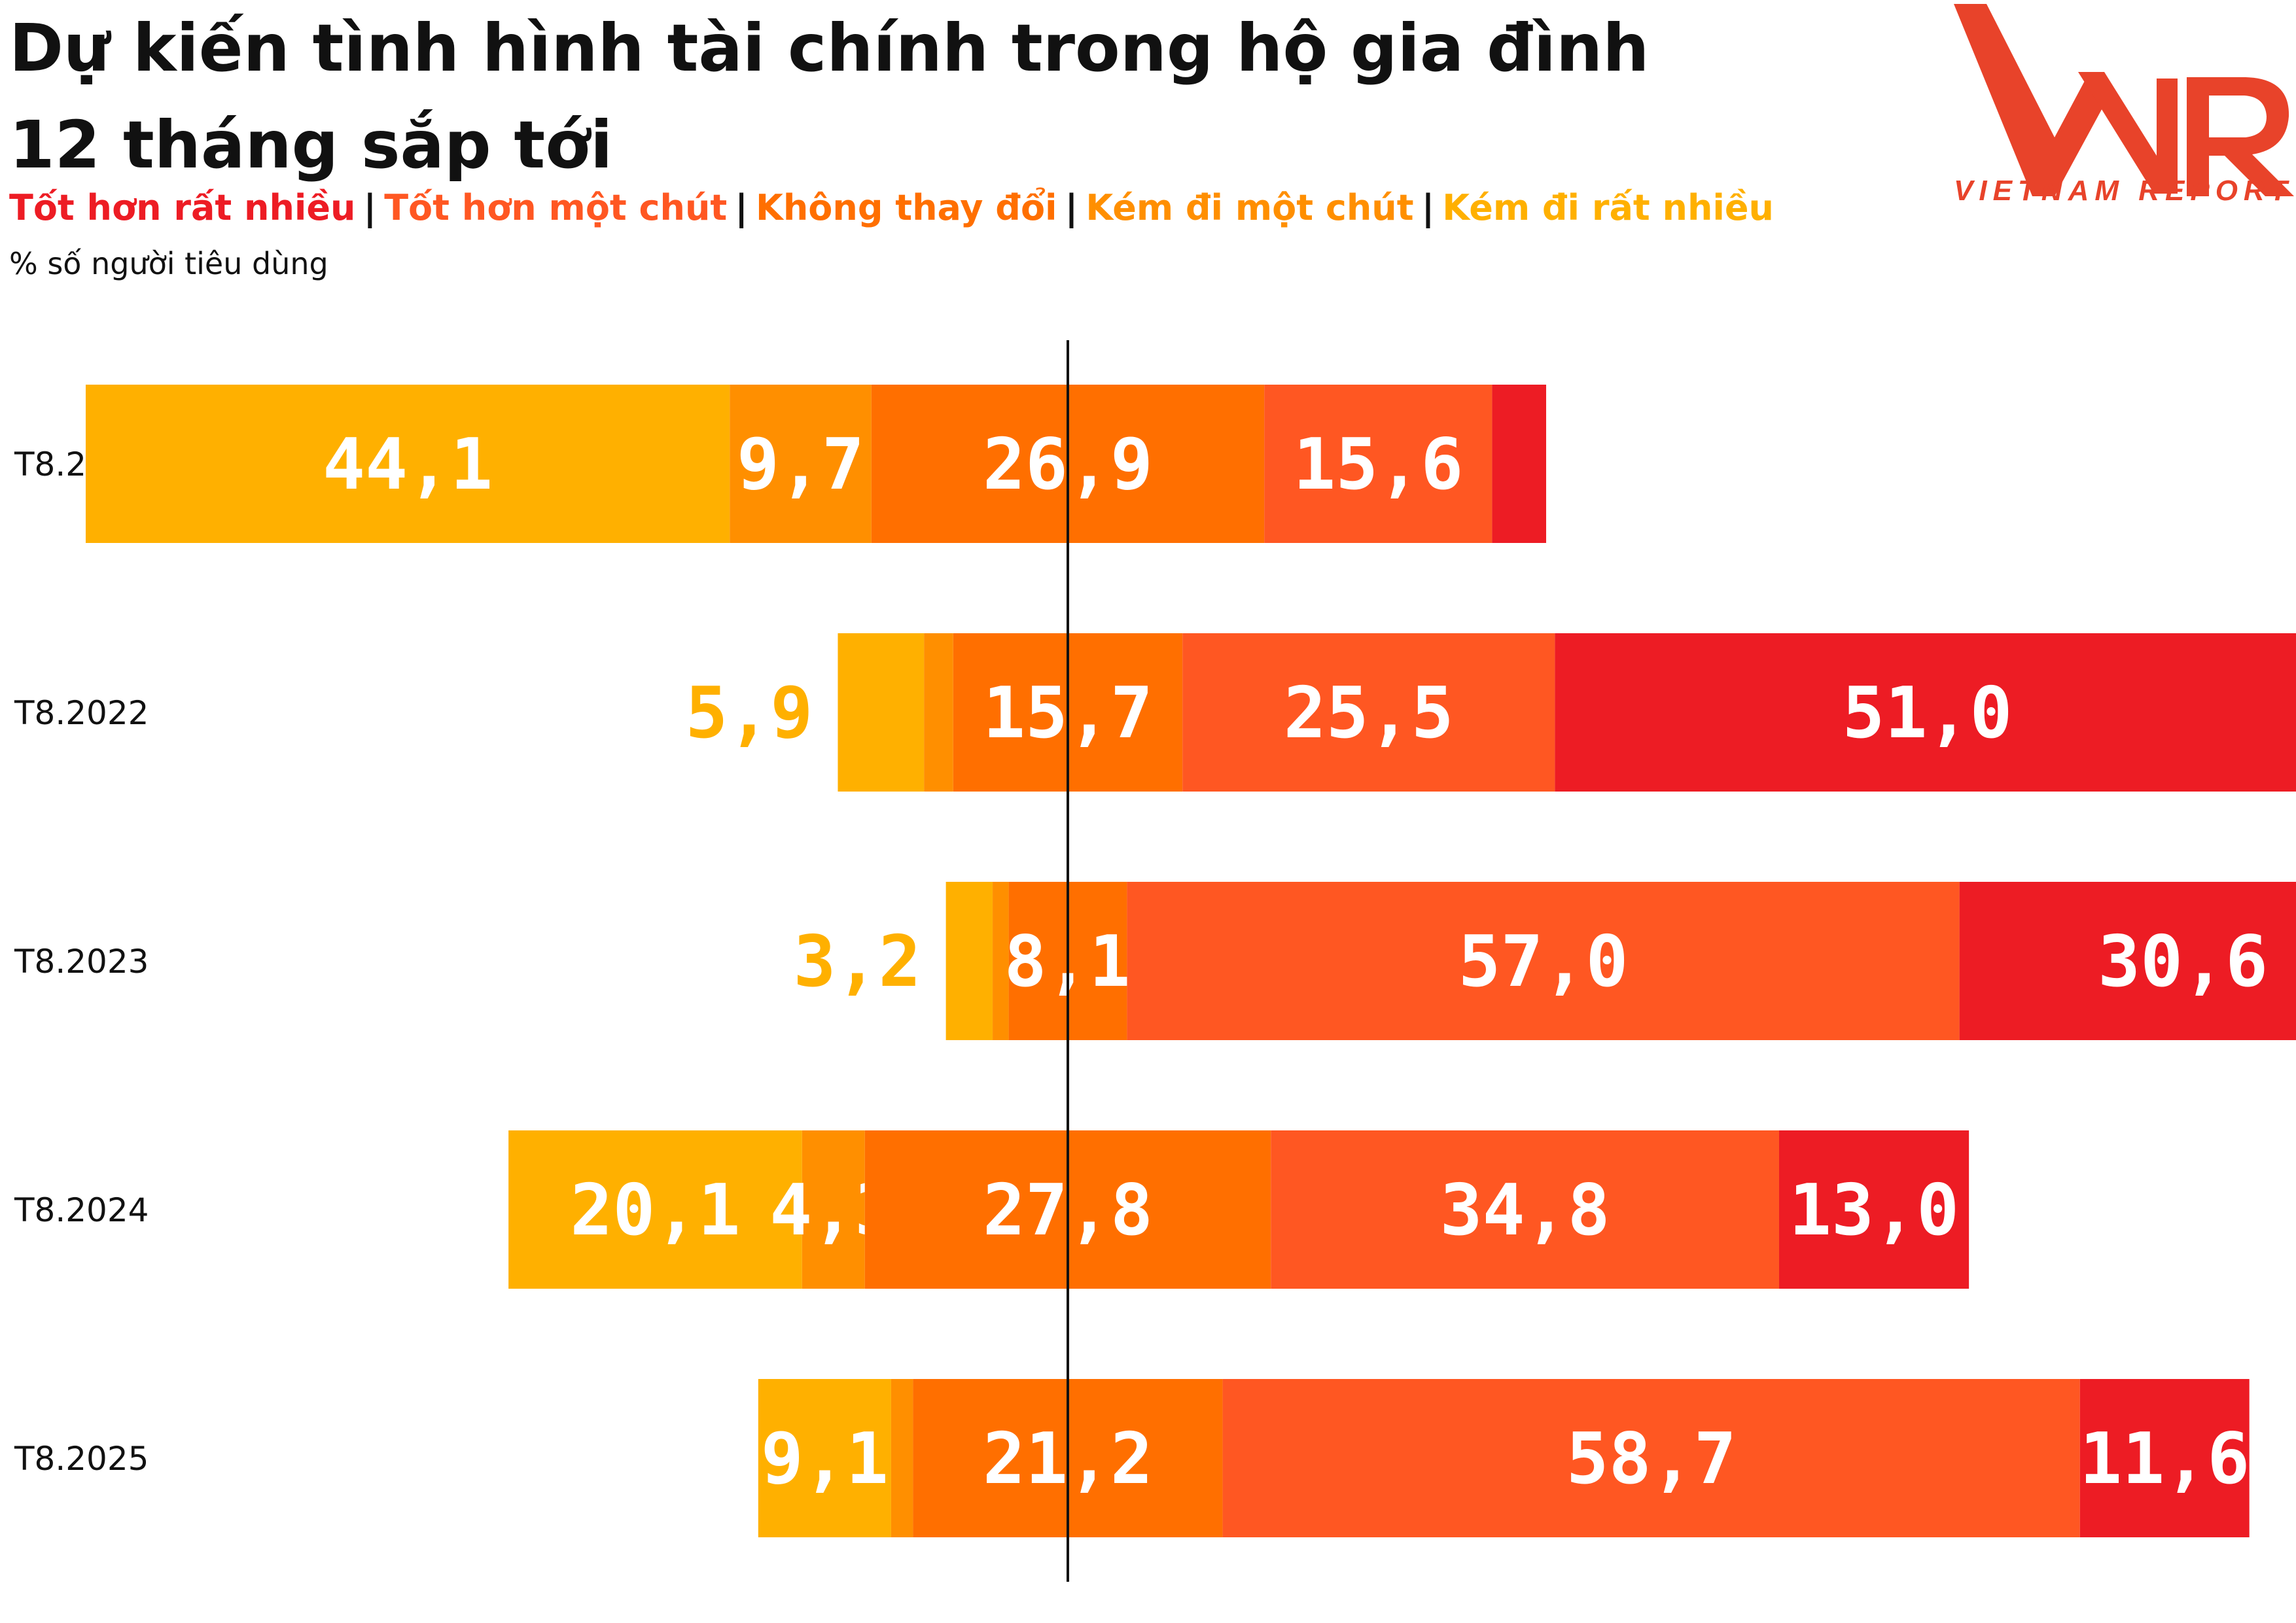  I want to click on logo-mark-r, so click(2240, 136).